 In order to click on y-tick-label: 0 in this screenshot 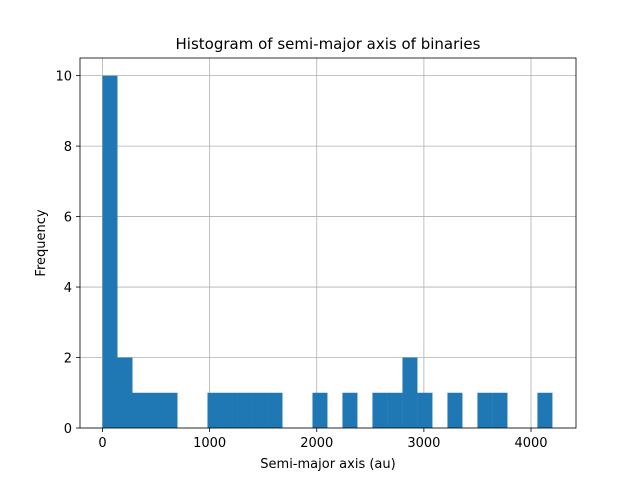, I will do `click(68, 429)`.